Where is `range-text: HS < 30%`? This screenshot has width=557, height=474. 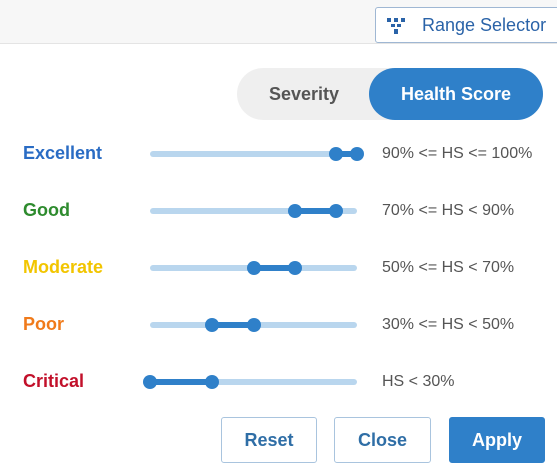
range-text: HS < 30% is located at coordinates (418, 381).